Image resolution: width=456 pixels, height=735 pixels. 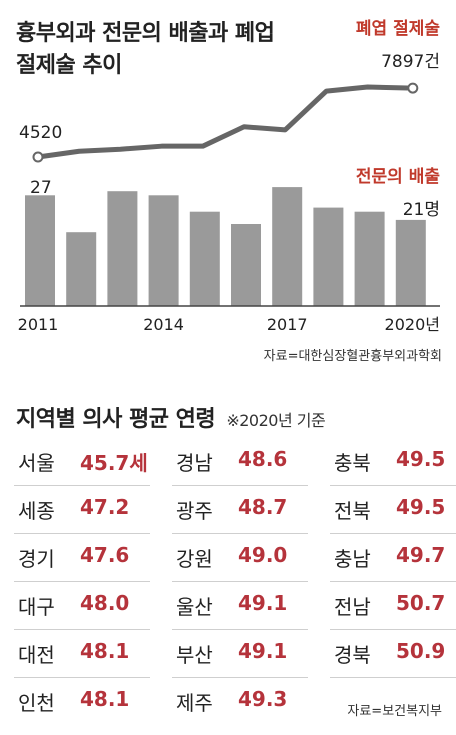 I want to click on x-tick-label: 2020년, so click(x=412, y=324).